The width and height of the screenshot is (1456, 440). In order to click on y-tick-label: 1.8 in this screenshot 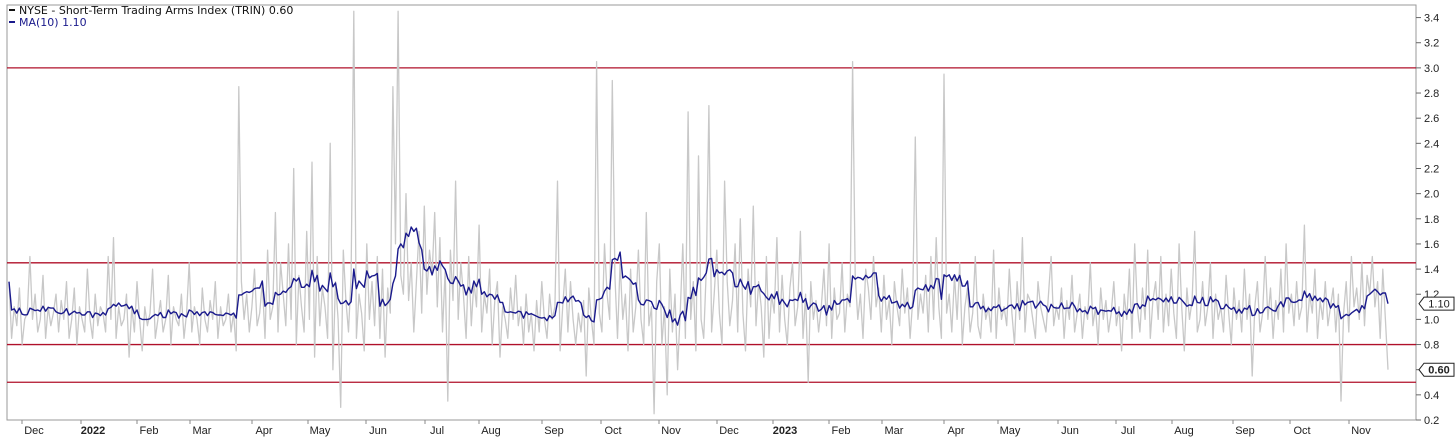, I will do `click(1431, 220)`.